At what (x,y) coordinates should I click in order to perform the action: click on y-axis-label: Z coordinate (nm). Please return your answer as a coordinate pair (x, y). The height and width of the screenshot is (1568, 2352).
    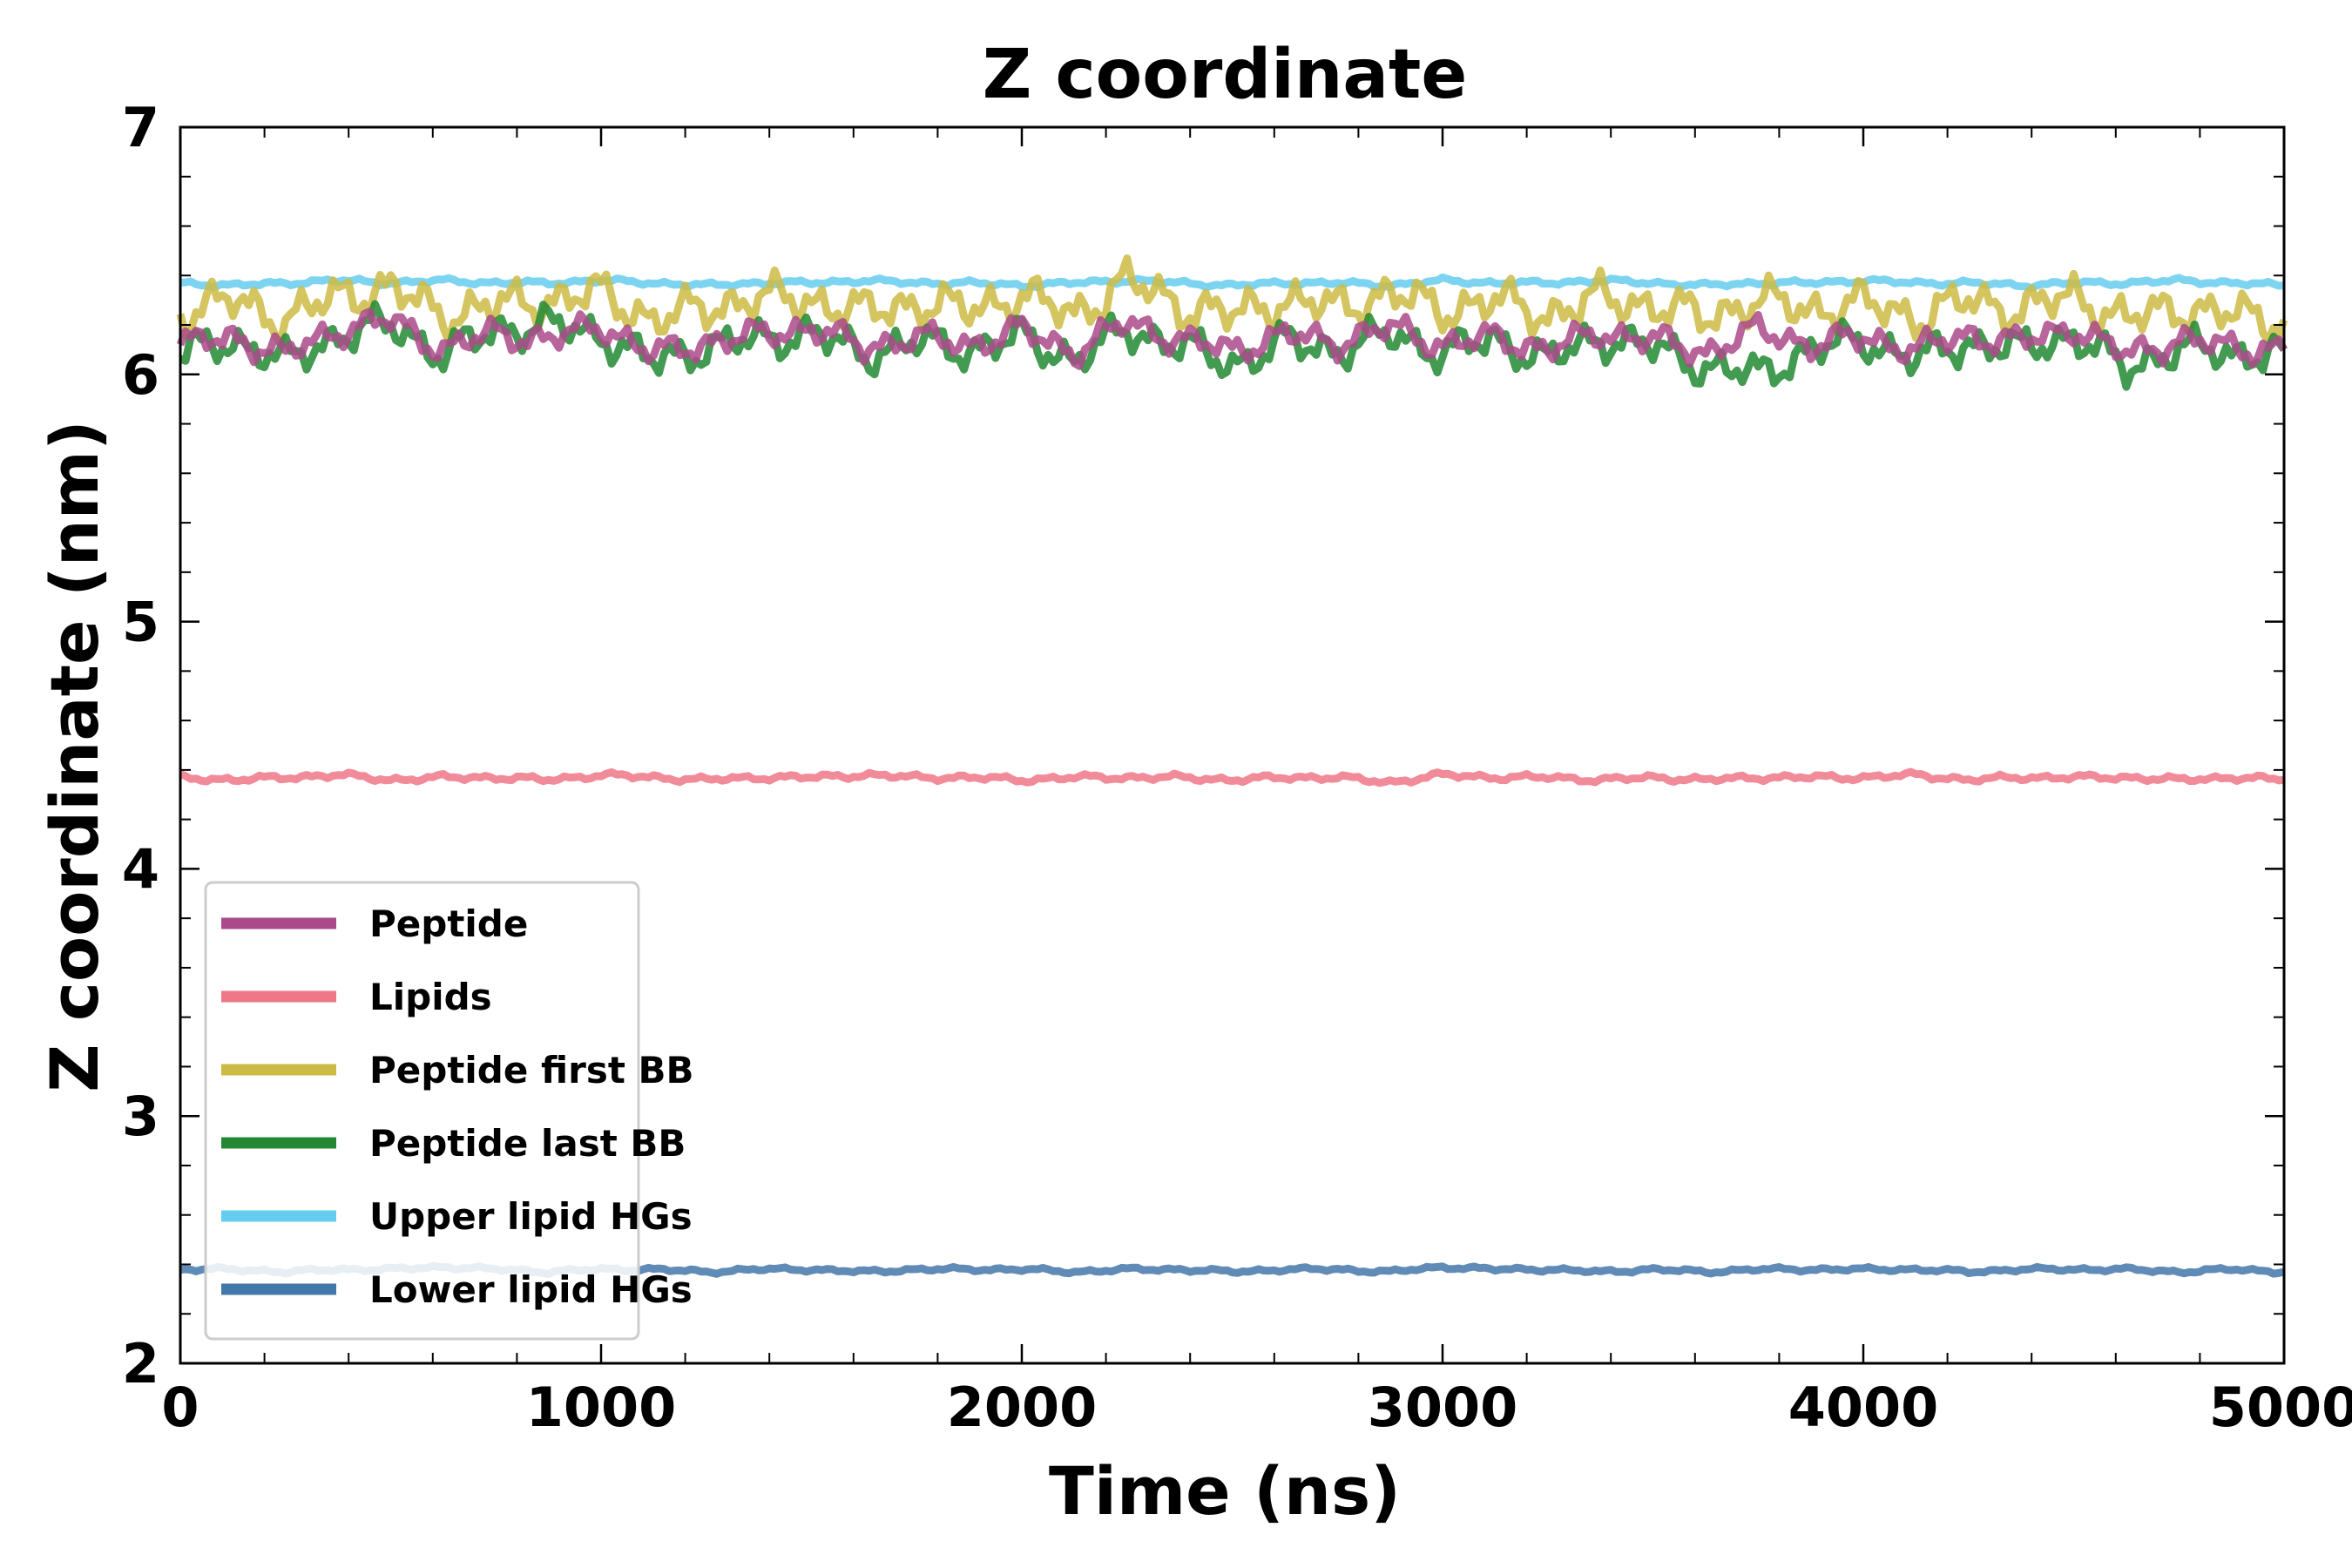
    Looking at the image, I should click on (74, 756).